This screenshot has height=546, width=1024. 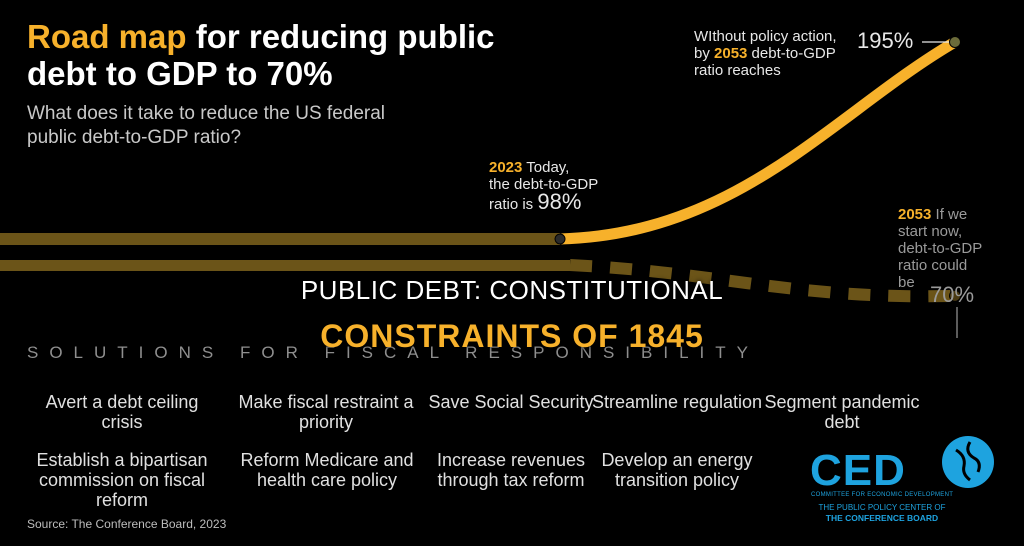 I want to click on annotation-text: ratio reaches, so click(x=737, y=70).